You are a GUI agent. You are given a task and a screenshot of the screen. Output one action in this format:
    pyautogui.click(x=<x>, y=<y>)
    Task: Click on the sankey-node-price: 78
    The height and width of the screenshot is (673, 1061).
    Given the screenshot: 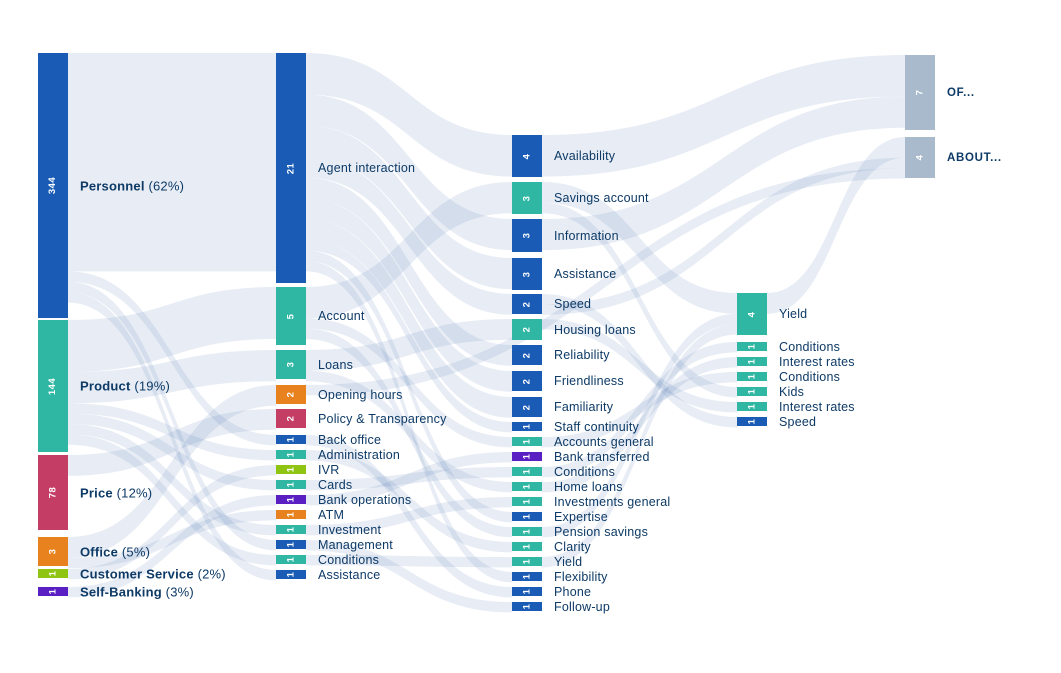 What is the action you would take?
    pyautogui.click(x=53, y=492)
    